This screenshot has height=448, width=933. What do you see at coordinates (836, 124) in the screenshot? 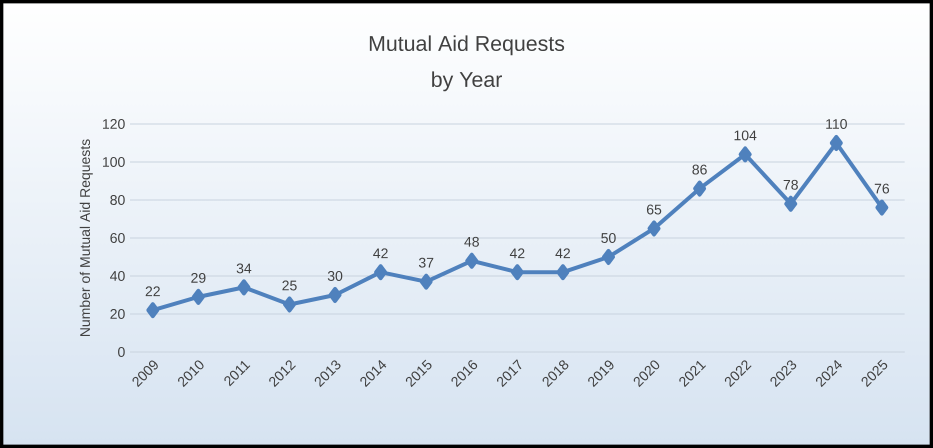
I see `data-label: 110` at bounding box center [836, 124].